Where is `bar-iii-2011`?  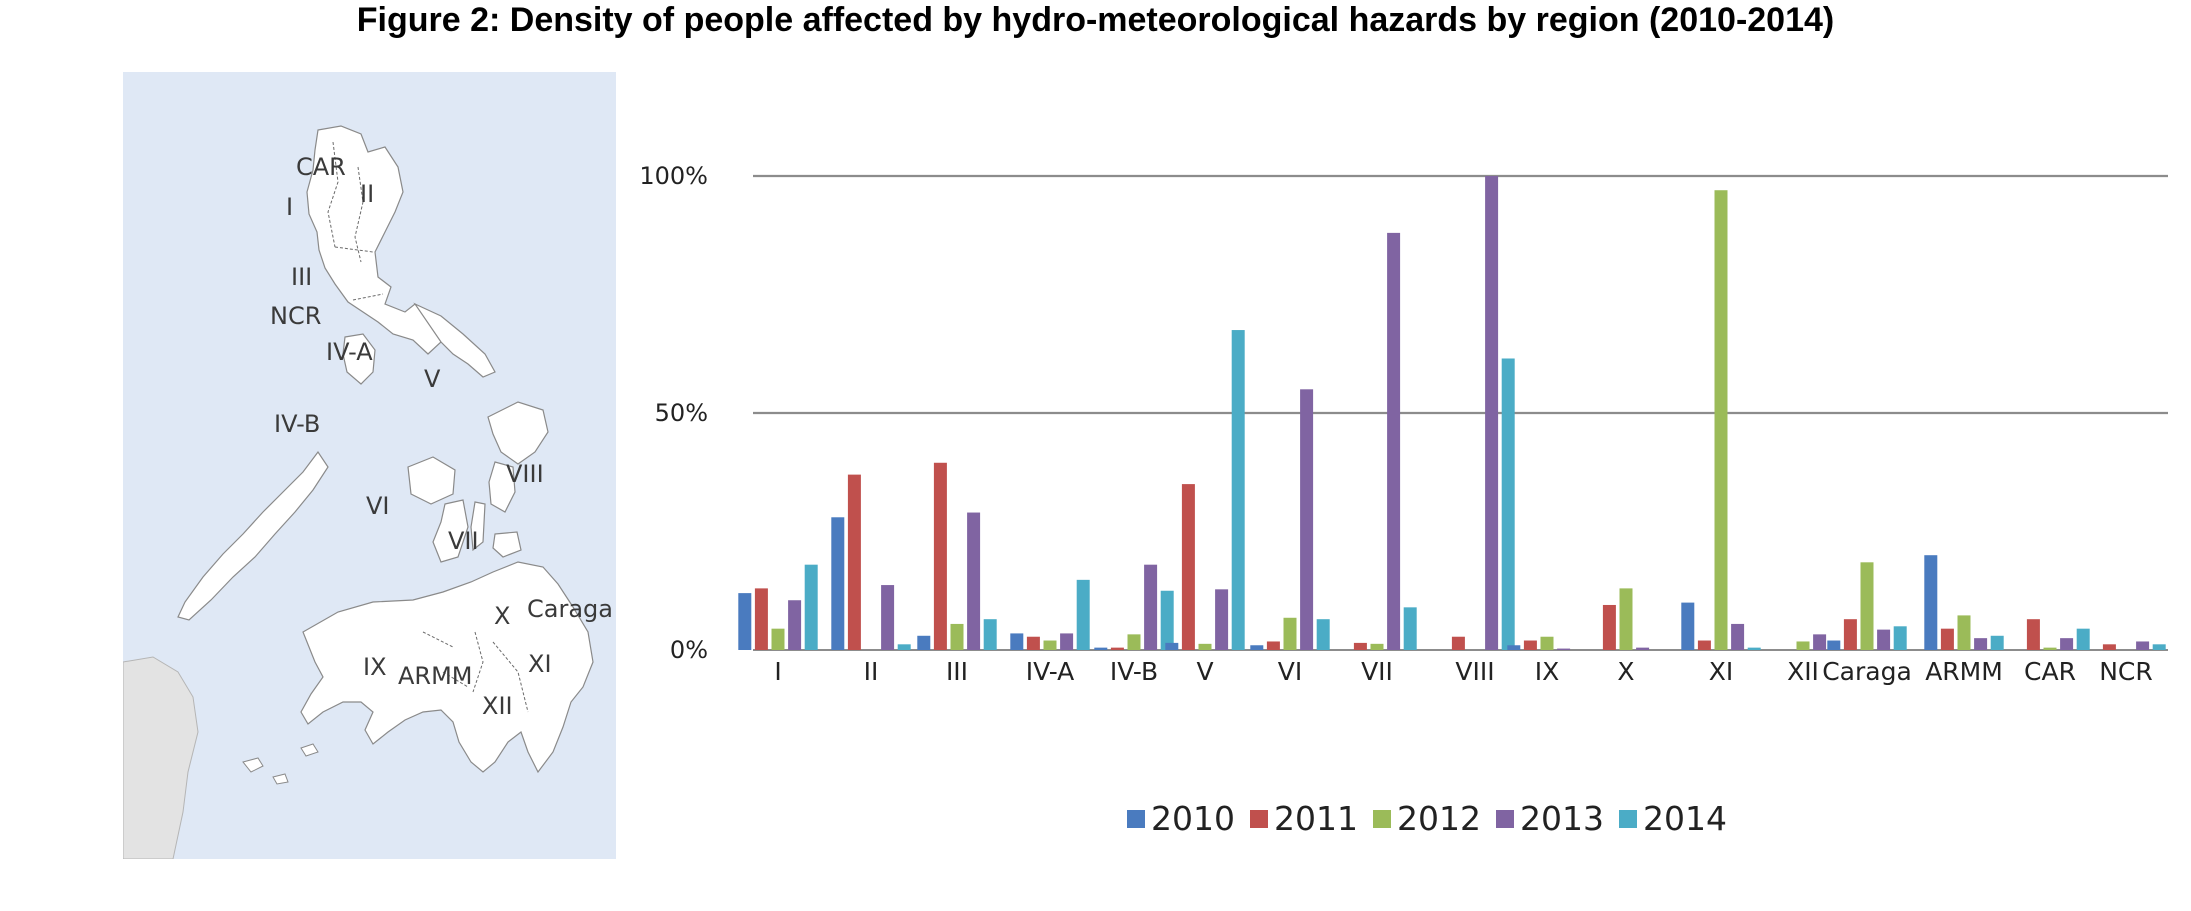 bar-iii-2011 is located at coordinates (940, 556).